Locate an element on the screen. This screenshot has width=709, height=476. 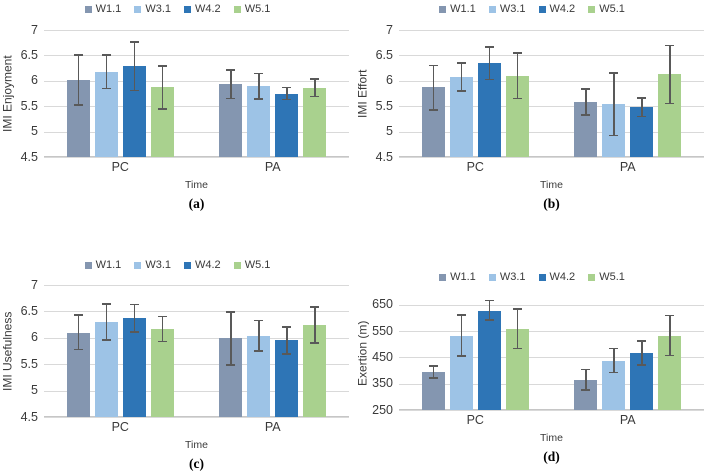
y-axis-title: Exertion (m) is located at coordinates (362, 353).